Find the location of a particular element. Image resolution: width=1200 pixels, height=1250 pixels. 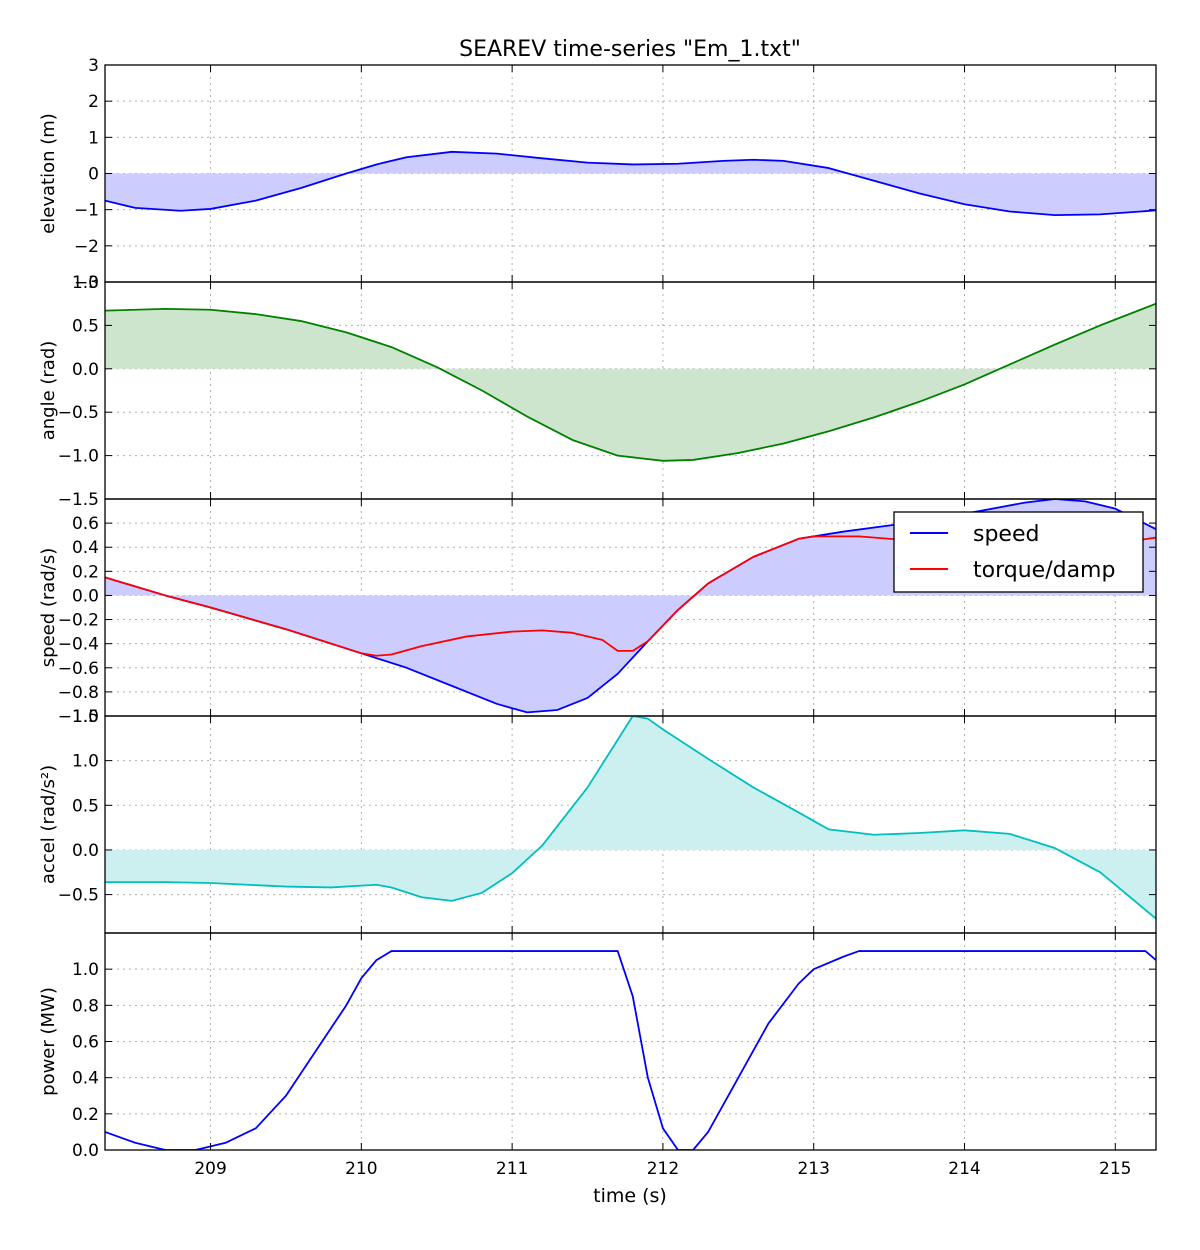

plot-area-angle is located at coordinates (630, 382).